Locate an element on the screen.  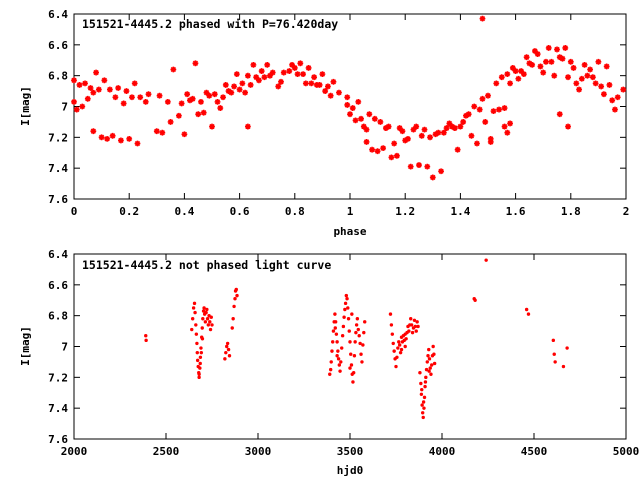
x-tick-label: 1.4 is located at coordinates (460, 211).